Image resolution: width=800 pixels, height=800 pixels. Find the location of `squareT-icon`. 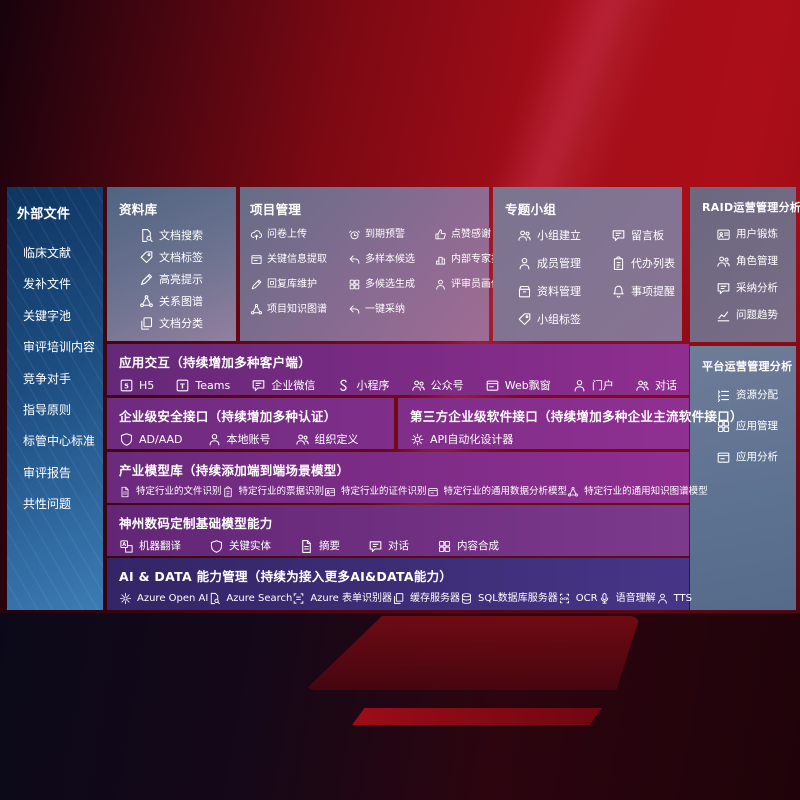

squareT-icon is located at coordinates (182, 385).